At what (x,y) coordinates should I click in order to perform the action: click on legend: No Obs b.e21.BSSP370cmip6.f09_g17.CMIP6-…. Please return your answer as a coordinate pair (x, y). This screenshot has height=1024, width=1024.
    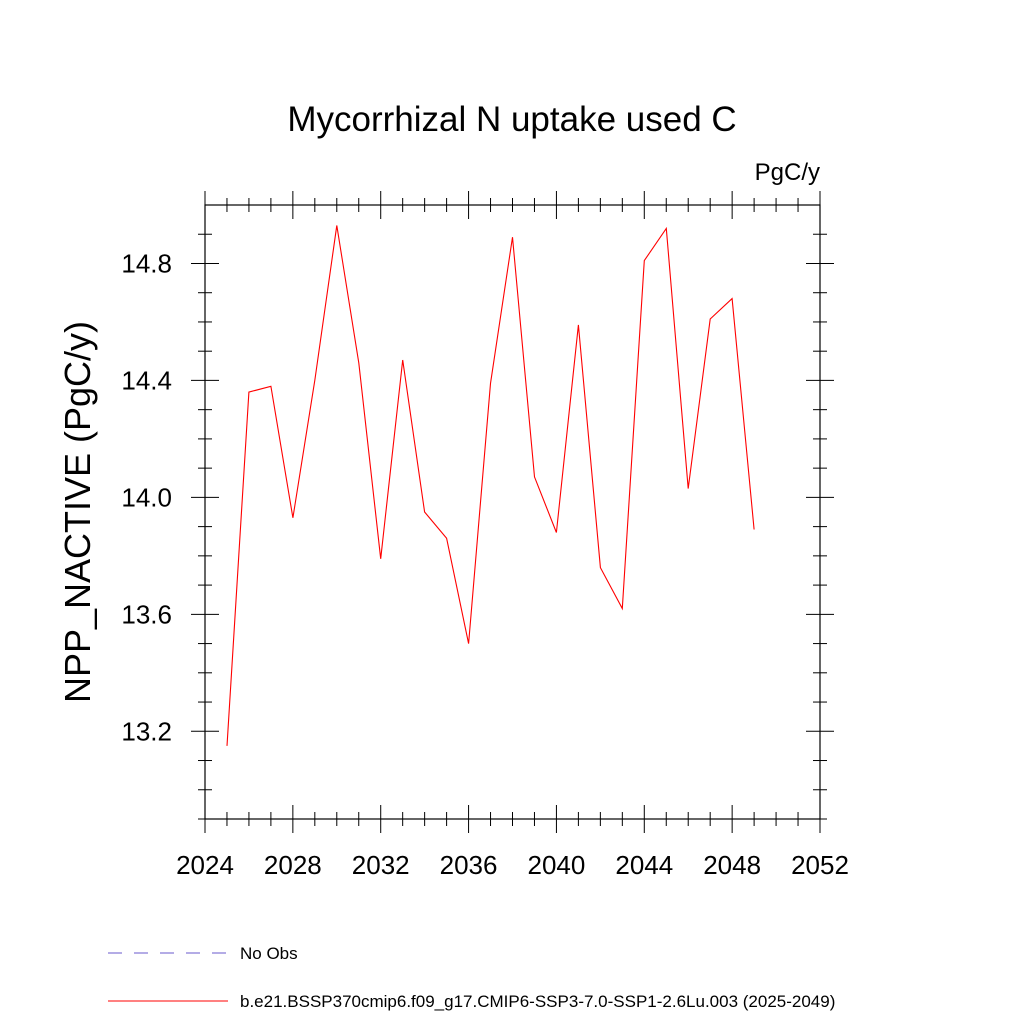
    Looking at the image, I should click on (471, 977).